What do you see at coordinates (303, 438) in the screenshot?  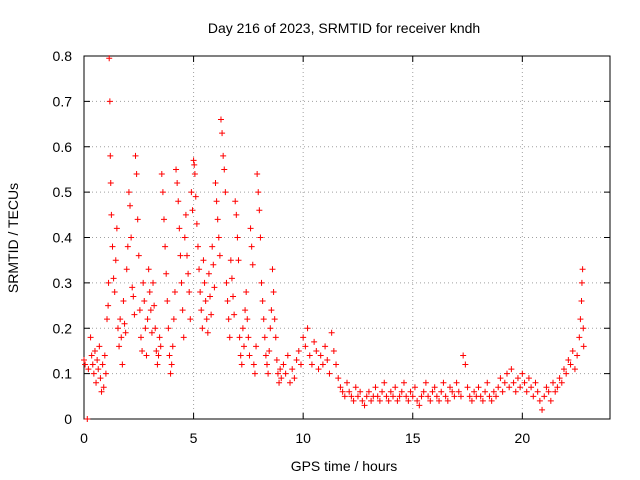 I see `x-tick-label: 10` at bounding box center [303, 438].